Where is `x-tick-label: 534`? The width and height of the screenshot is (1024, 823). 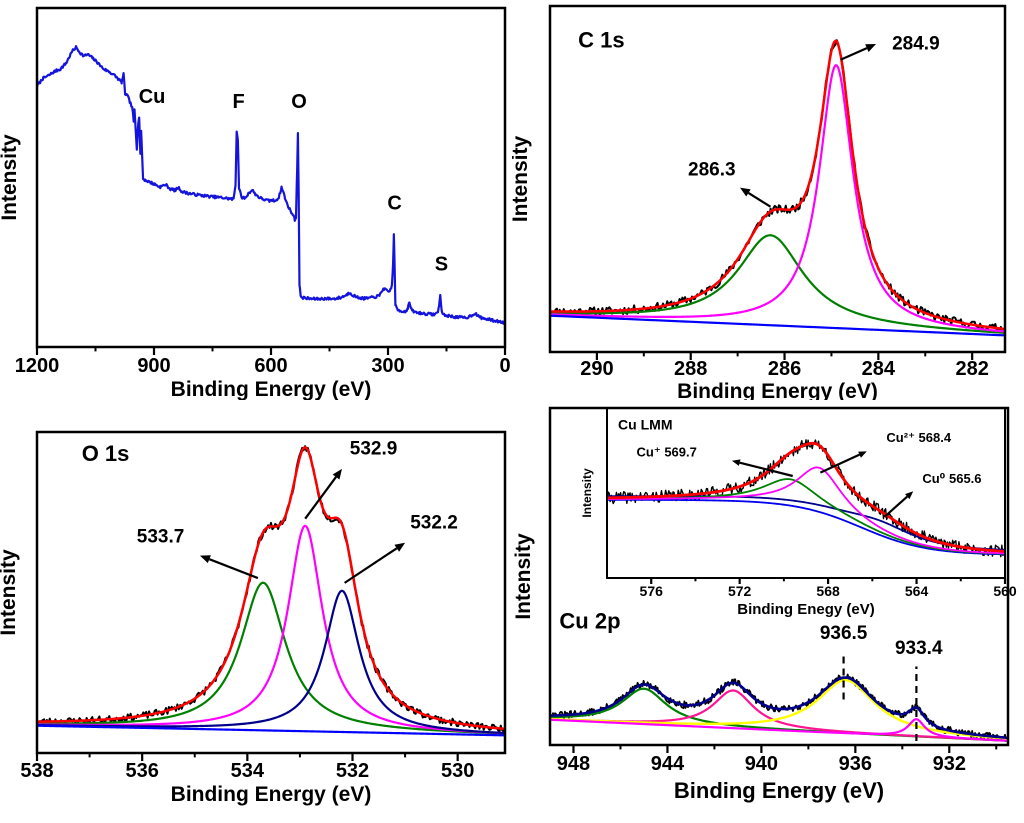 x-tick-label: 534 is located at coordinates (248, 771).